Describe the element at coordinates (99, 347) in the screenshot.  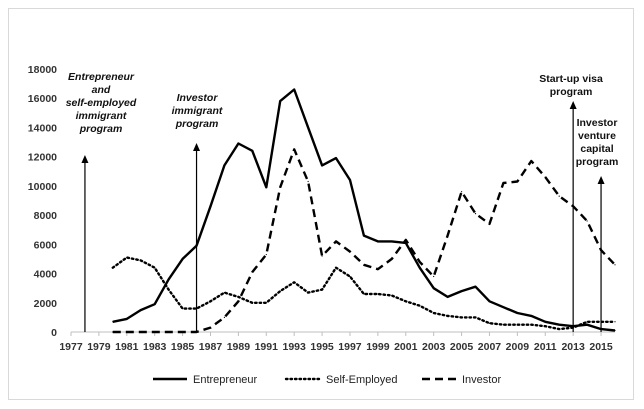
I see `x-tick-label: 1979` at that location.